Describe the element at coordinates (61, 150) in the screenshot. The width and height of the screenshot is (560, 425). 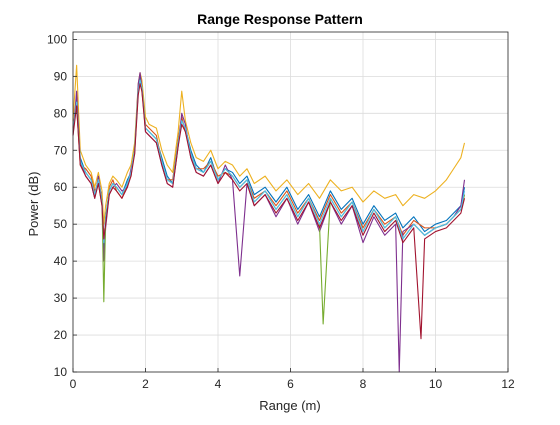
I see `y-tick-label: 70` at that location.